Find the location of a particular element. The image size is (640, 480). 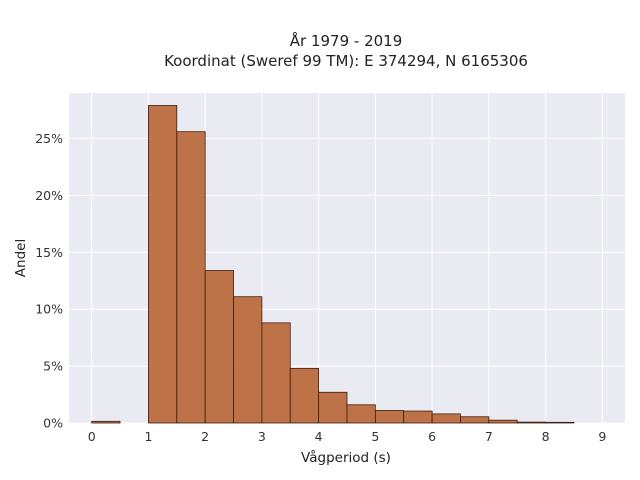

y-tick-label-4: 20% is located at coordinates (49, 195).